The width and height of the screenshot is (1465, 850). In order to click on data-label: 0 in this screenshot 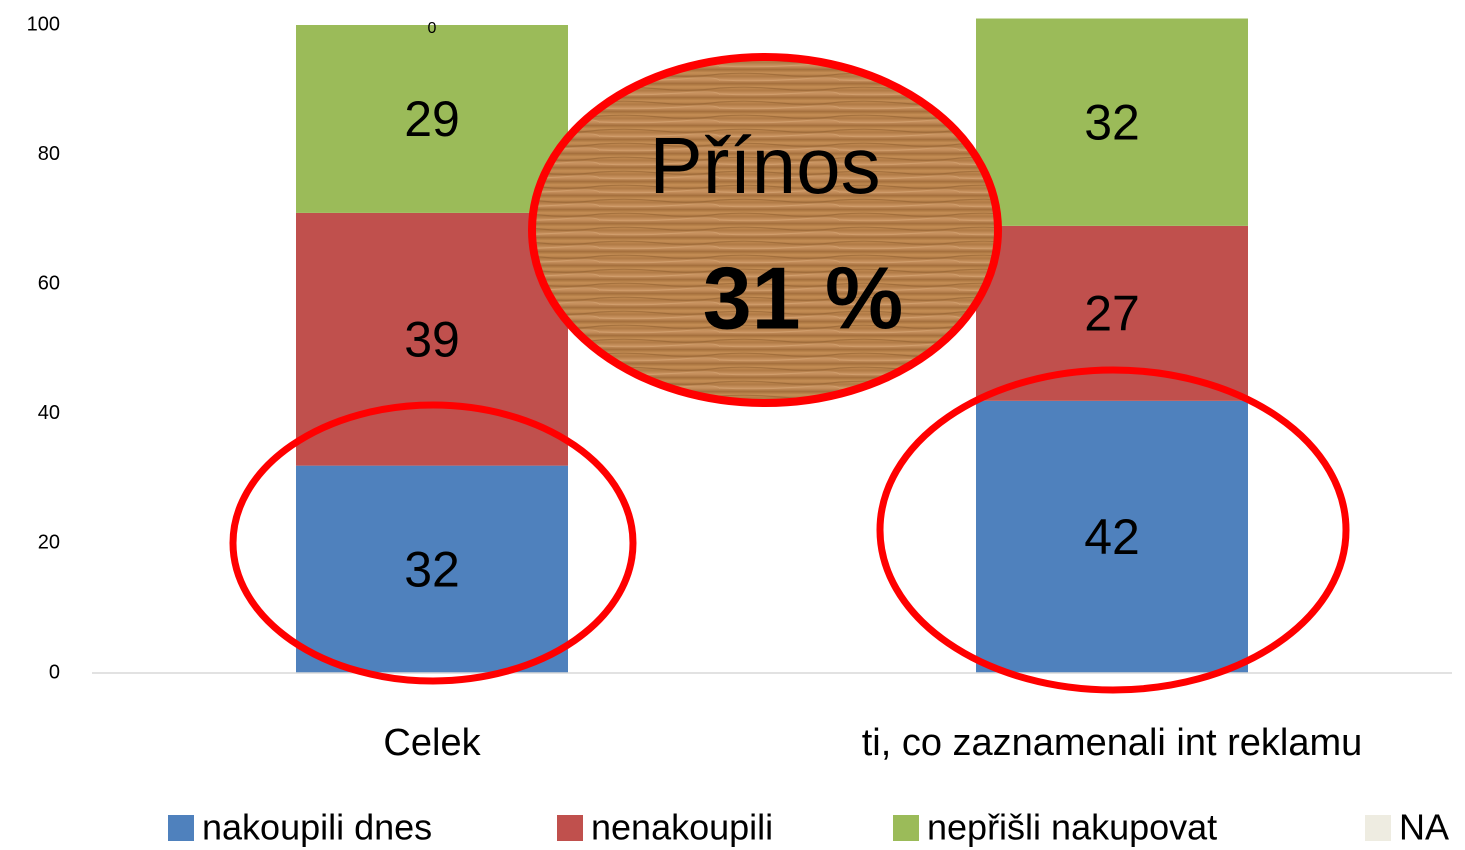, I will do `click(432, 28)`.